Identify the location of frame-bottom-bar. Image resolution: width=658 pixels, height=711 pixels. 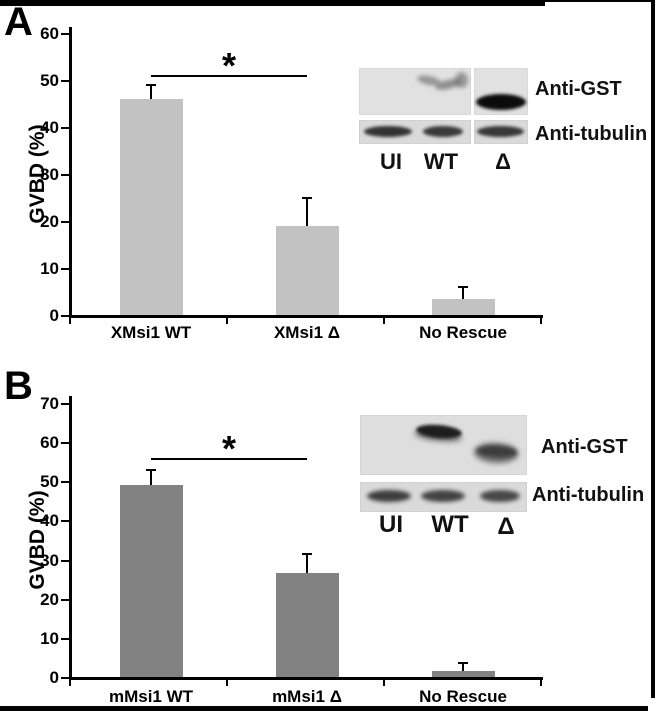
(324, 708).